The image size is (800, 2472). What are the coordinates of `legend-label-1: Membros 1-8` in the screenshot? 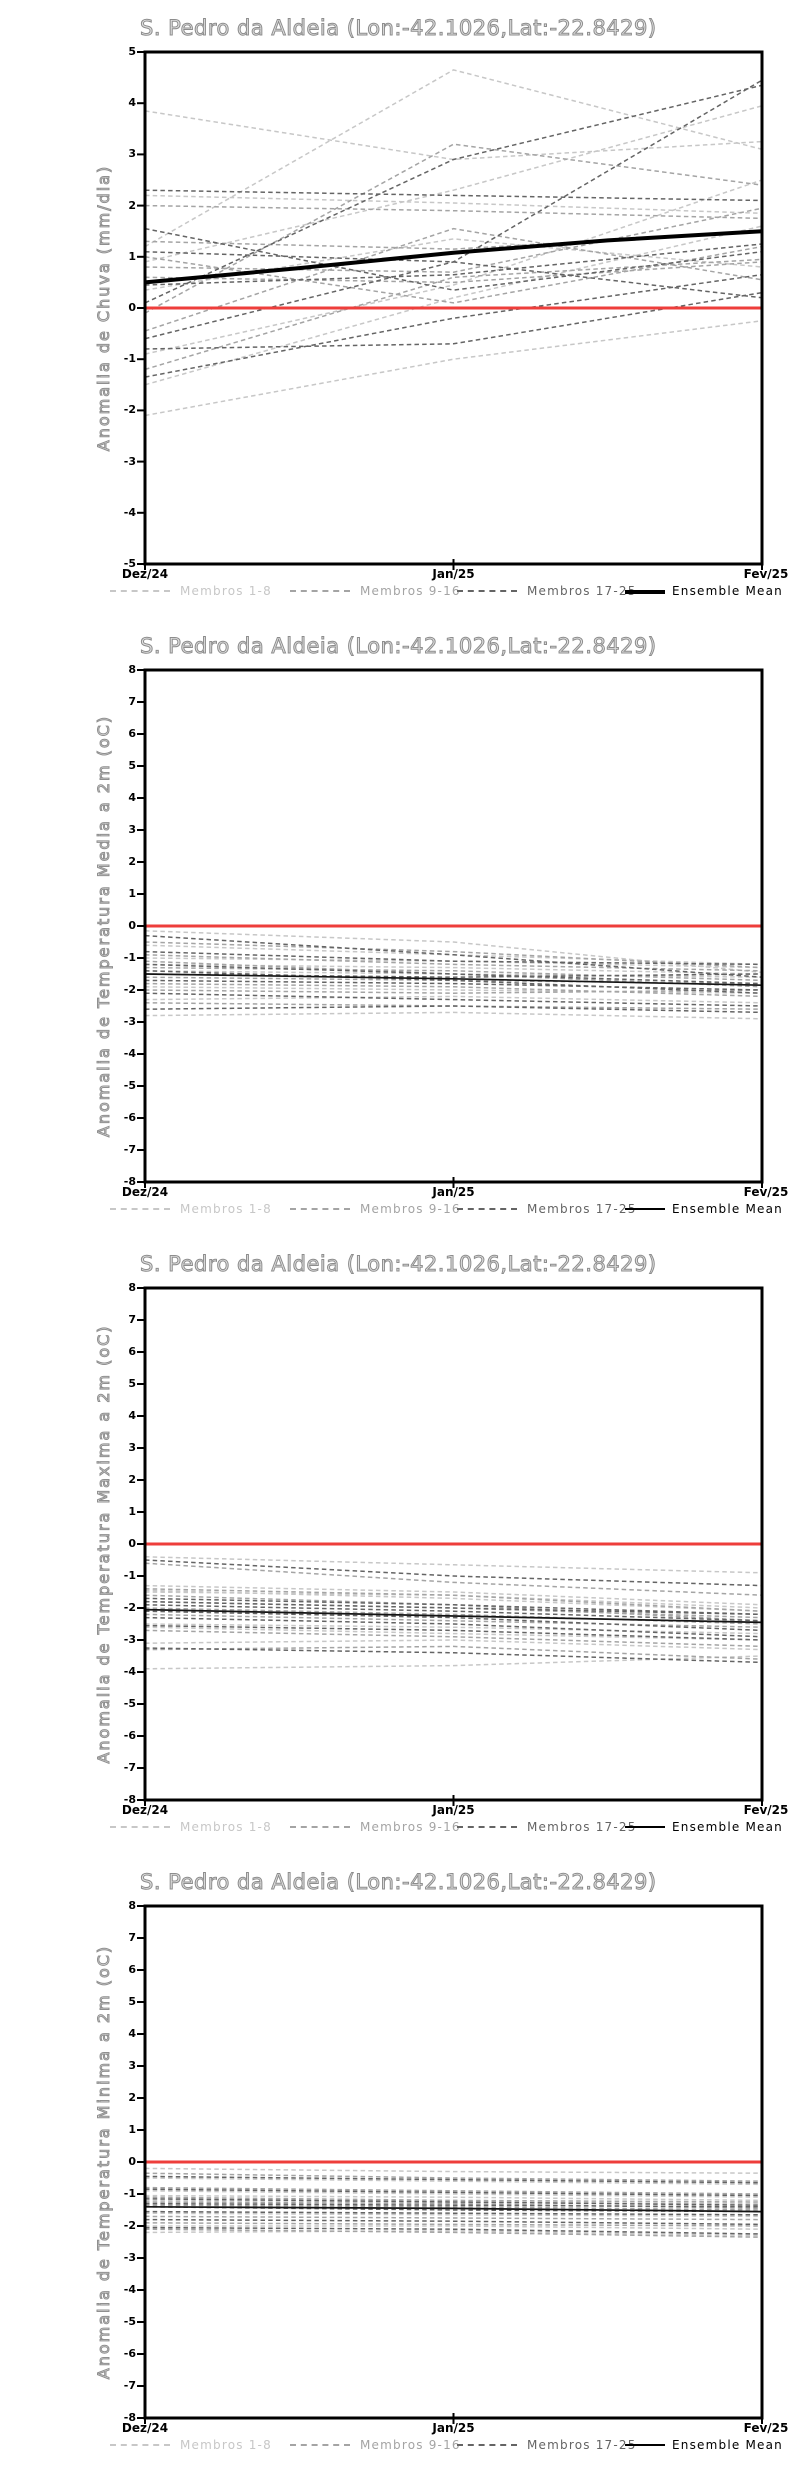 It's located at (226, 1827).